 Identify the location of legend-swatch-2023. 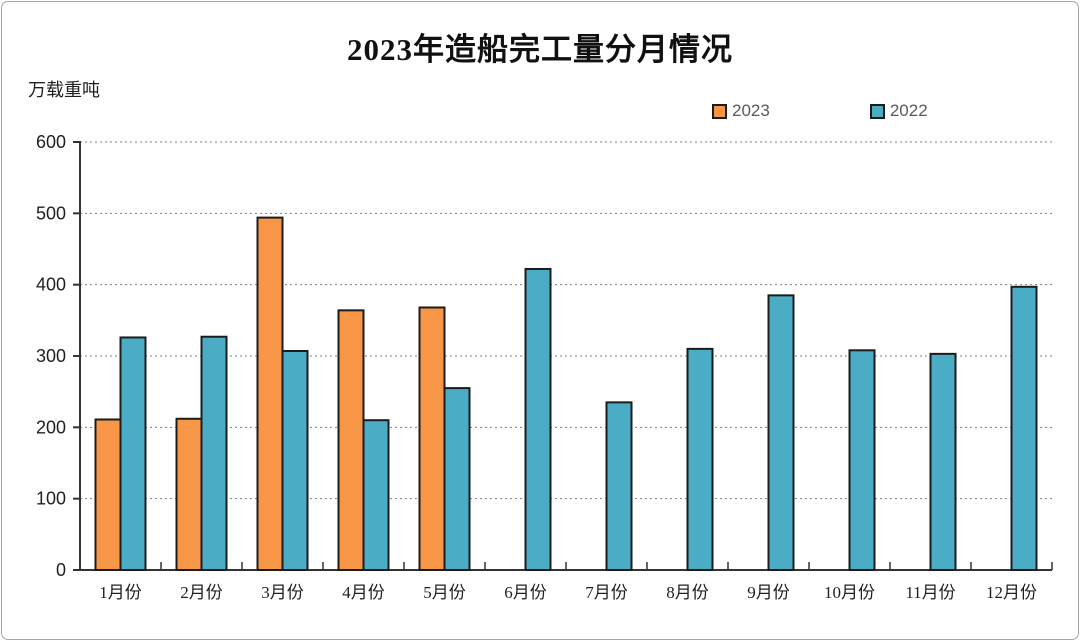
(719, 111).